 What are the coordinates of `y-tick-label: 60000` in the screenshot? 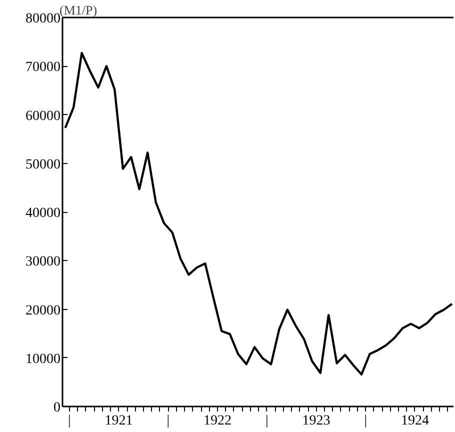 It's located at (43, 116).